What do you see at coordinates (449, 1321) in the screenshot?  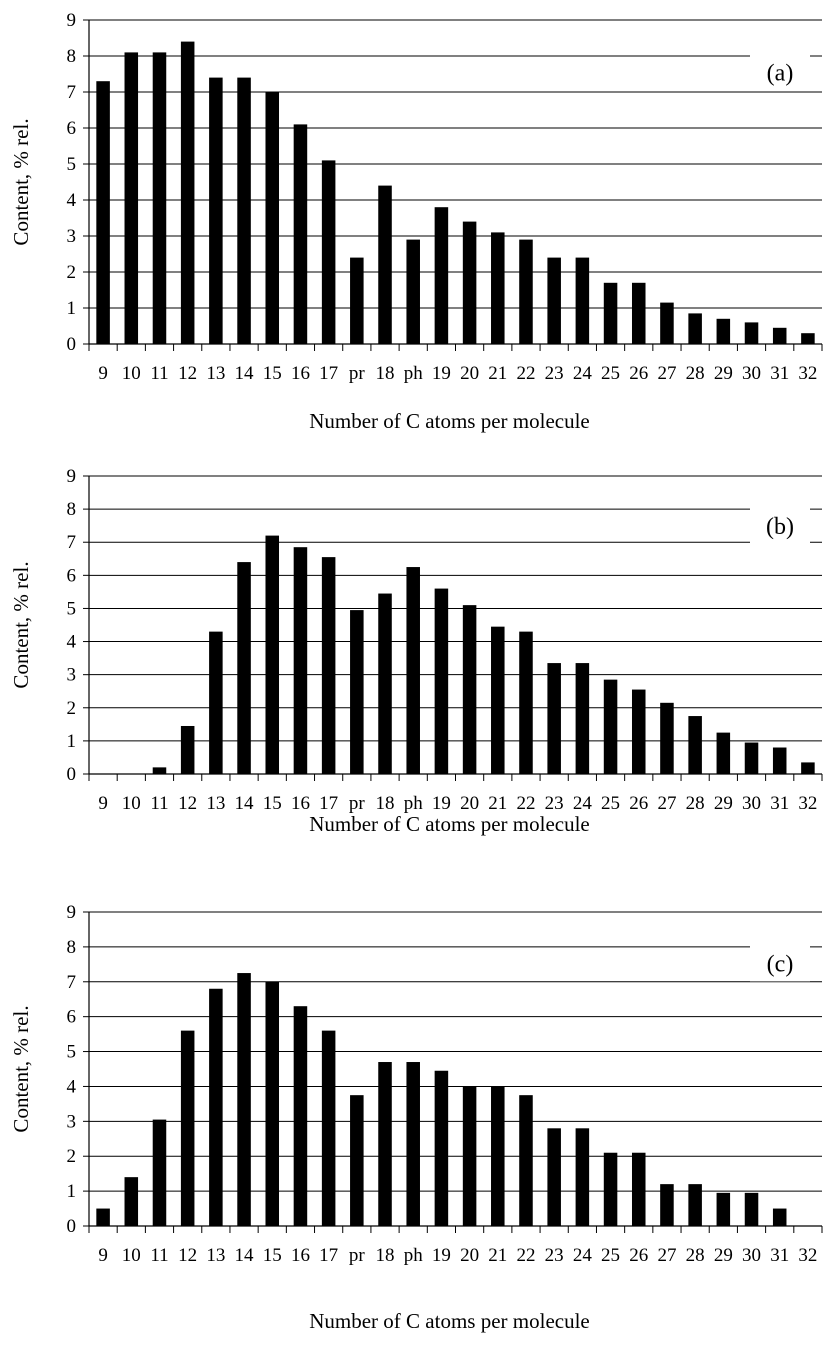 I see `x-axis-title: Number of C atoms per molecule` at bounding box center [449, 1321].